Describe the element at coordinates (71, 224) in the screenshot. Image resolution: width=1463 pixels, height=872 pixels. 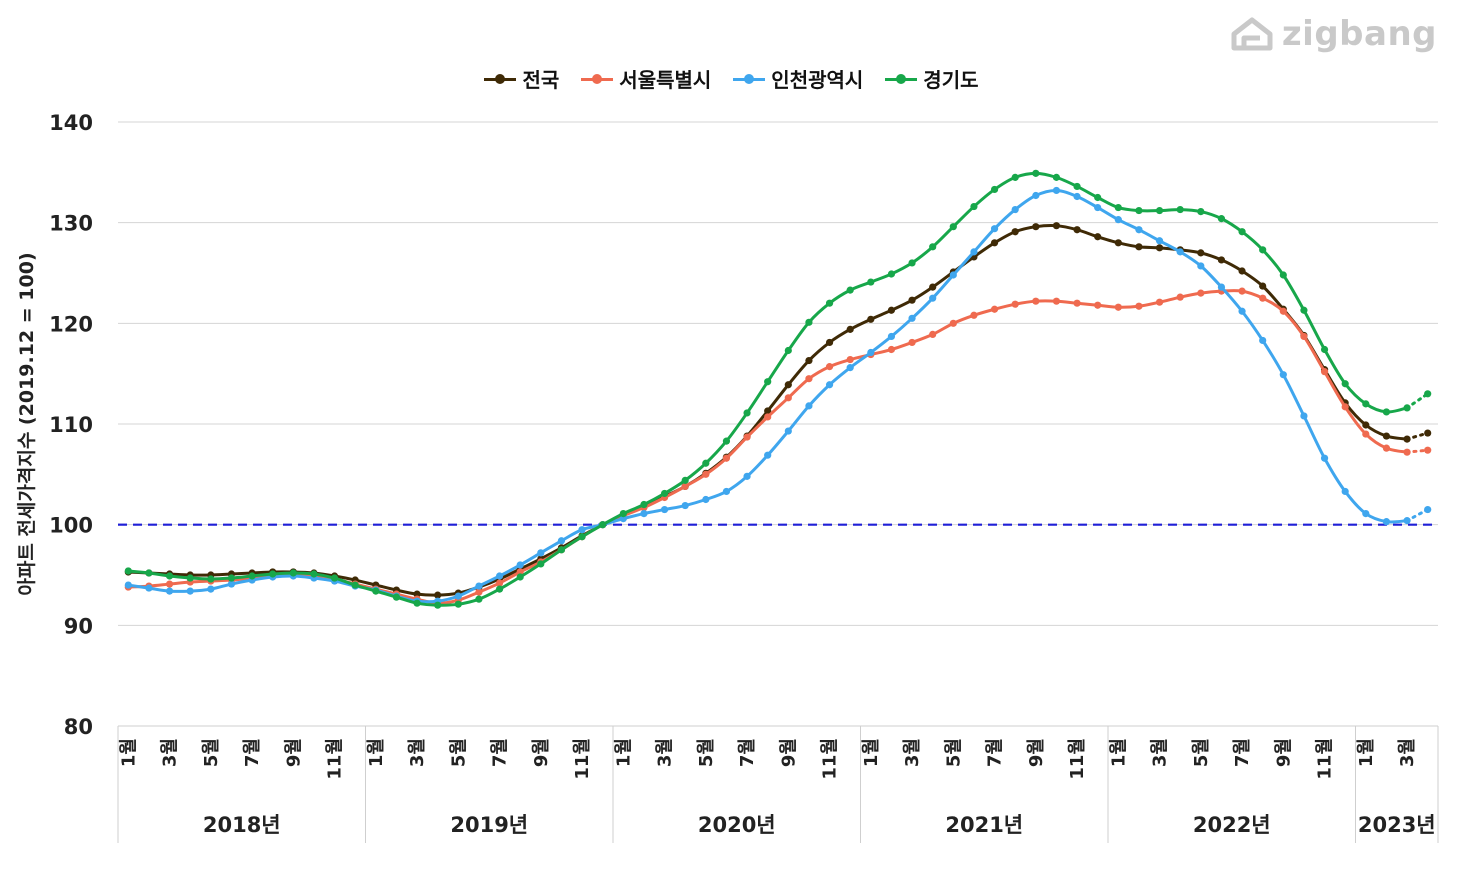
I see `y-tick-label: 130` at that location.